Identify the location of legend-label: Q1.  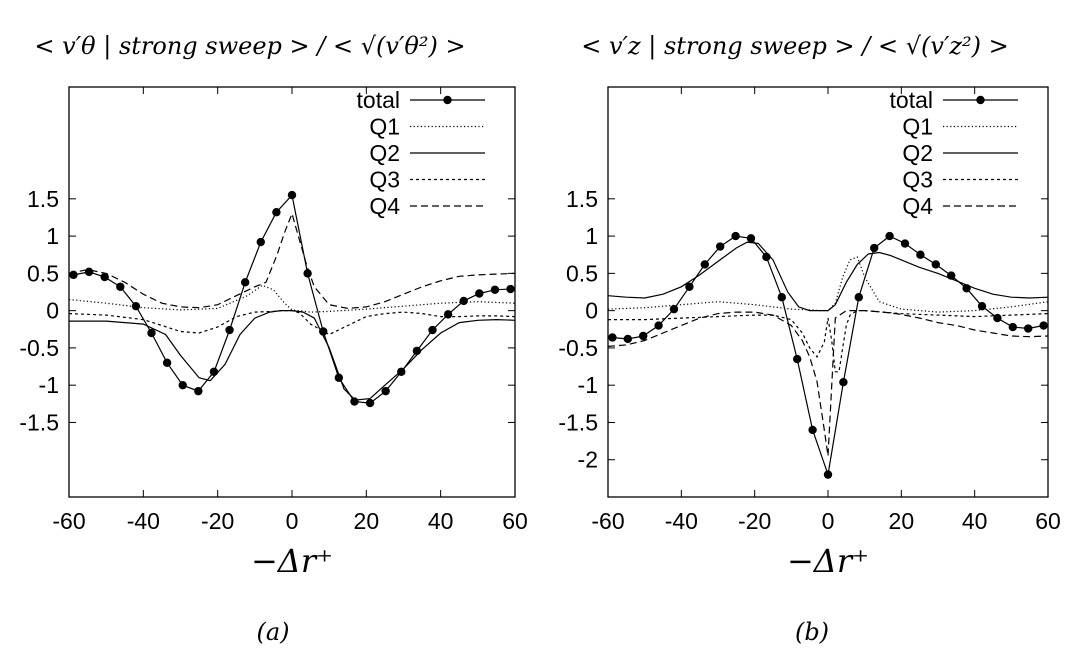
(384, 127).